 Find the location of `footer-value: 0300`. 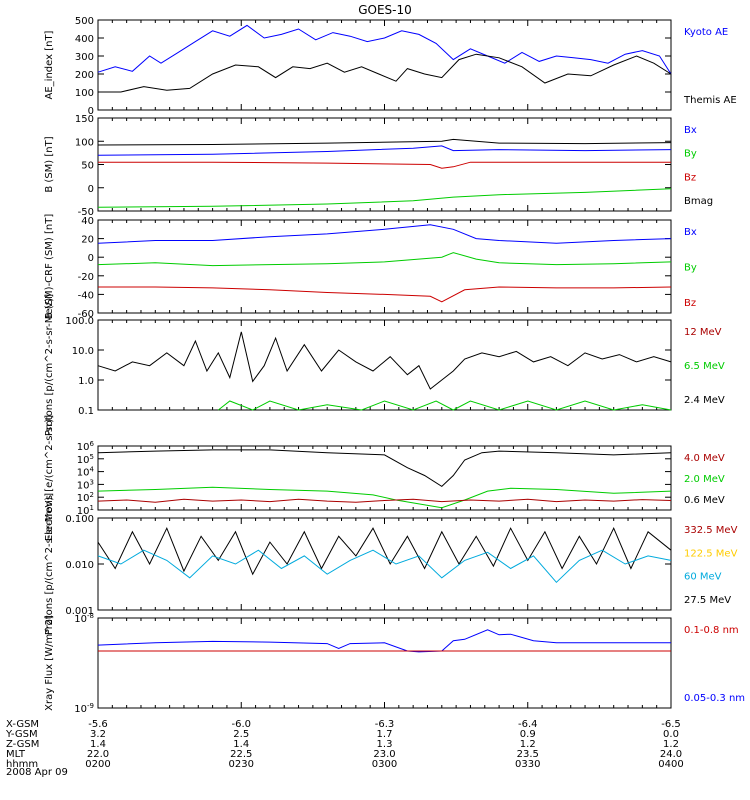

footer-value: 0300 is located at coordinates (384, 764).